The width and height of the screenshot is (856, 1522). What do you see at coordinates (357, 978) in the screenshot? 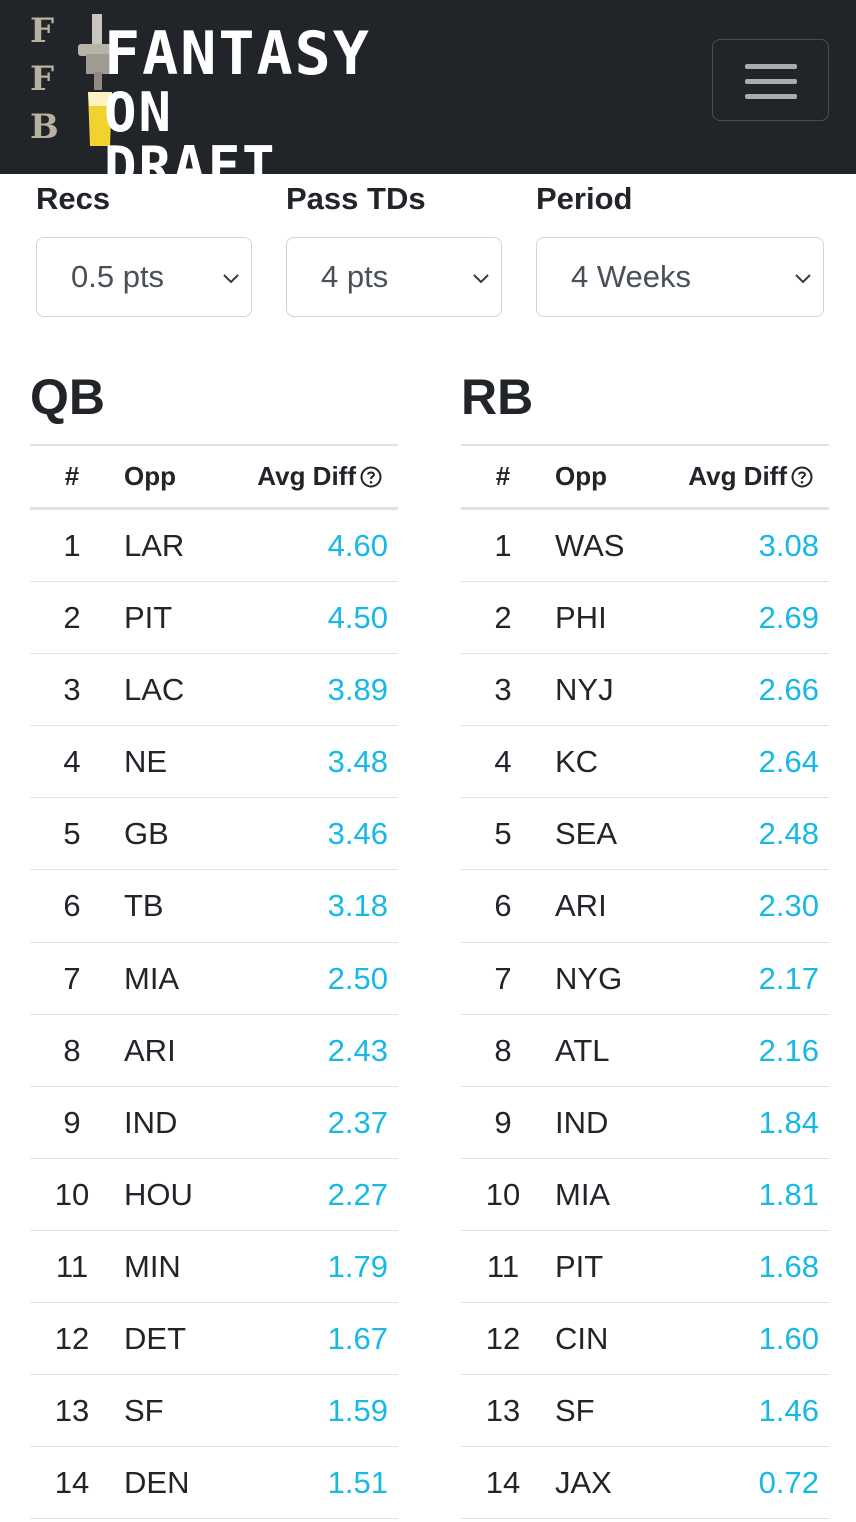
I see `avg-diff-cell: 2.50` at bounding box center [357, 978].